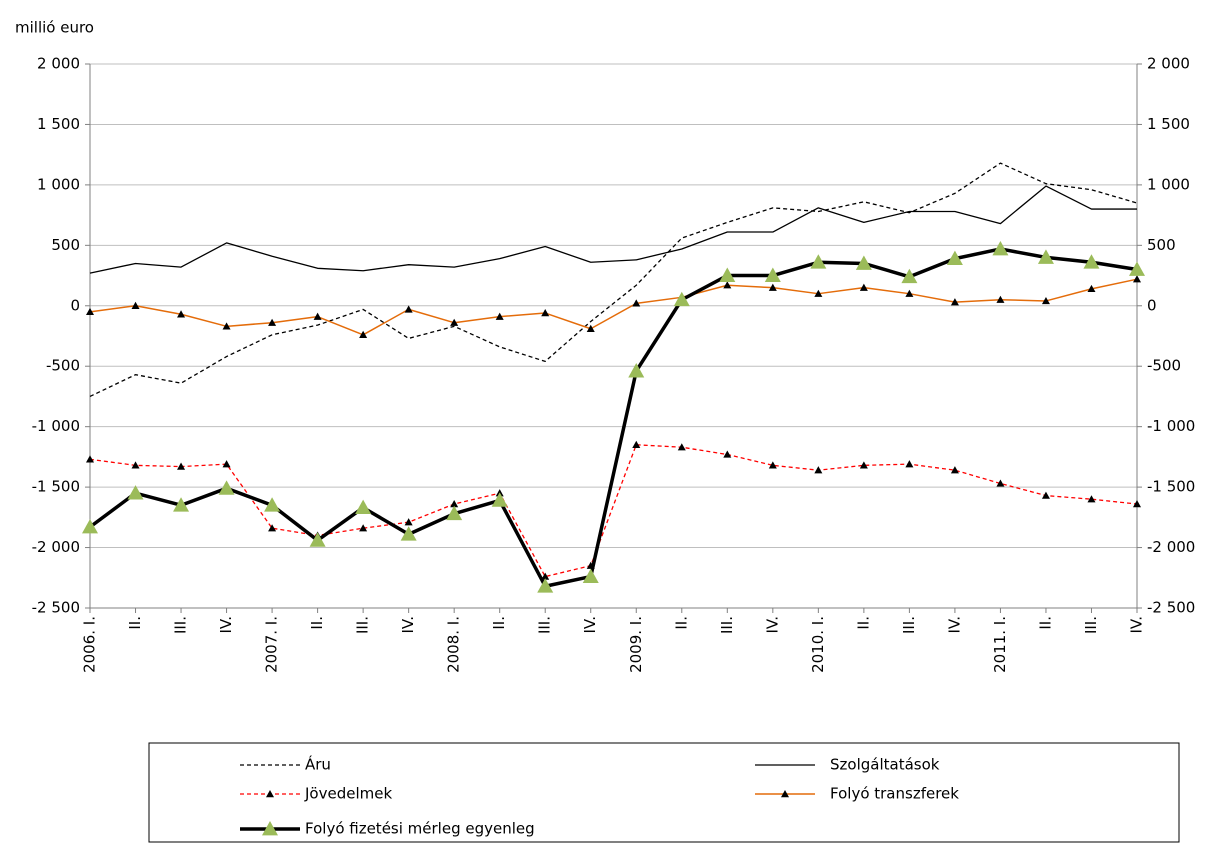  I want to click on legend-label: Folyó fizetési mérleg egyenleg, so click(420, 829).